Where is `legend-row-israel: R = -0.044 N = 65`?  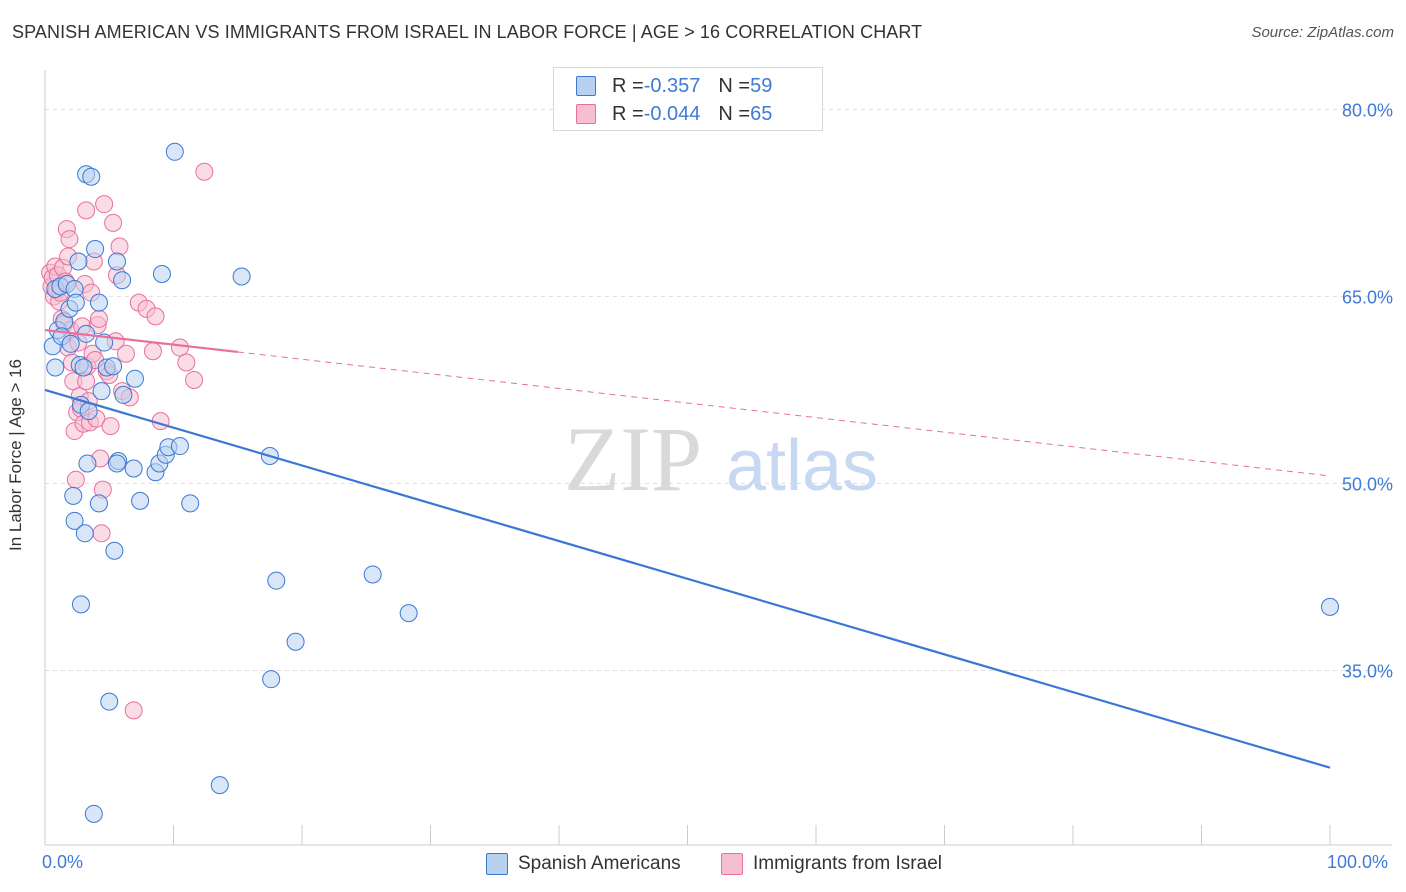 legend-row-israel: R = -0.044 N = 65 is located at coordinates (674, 114).